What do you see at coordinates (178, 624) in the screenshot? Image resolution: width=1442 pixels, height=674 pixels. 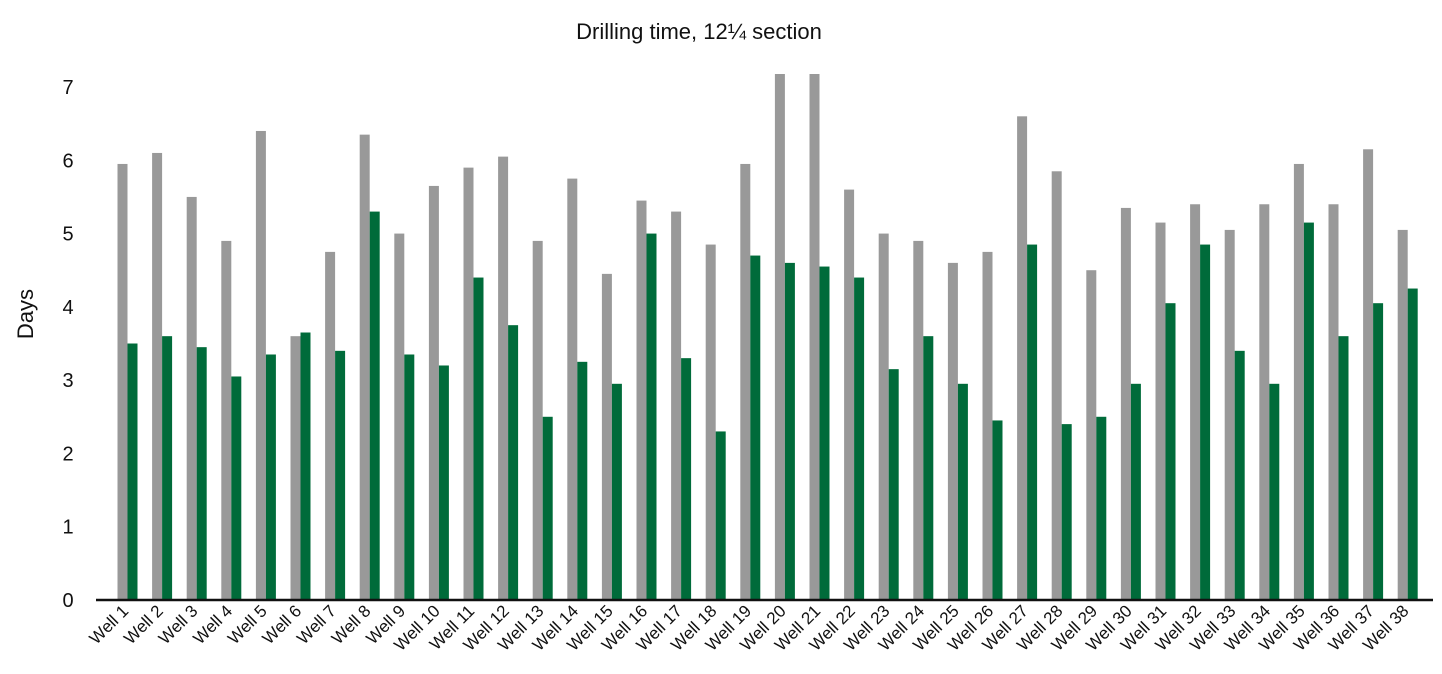 I see `x-tick-label: Well 3` at bounding box center [178, 624].